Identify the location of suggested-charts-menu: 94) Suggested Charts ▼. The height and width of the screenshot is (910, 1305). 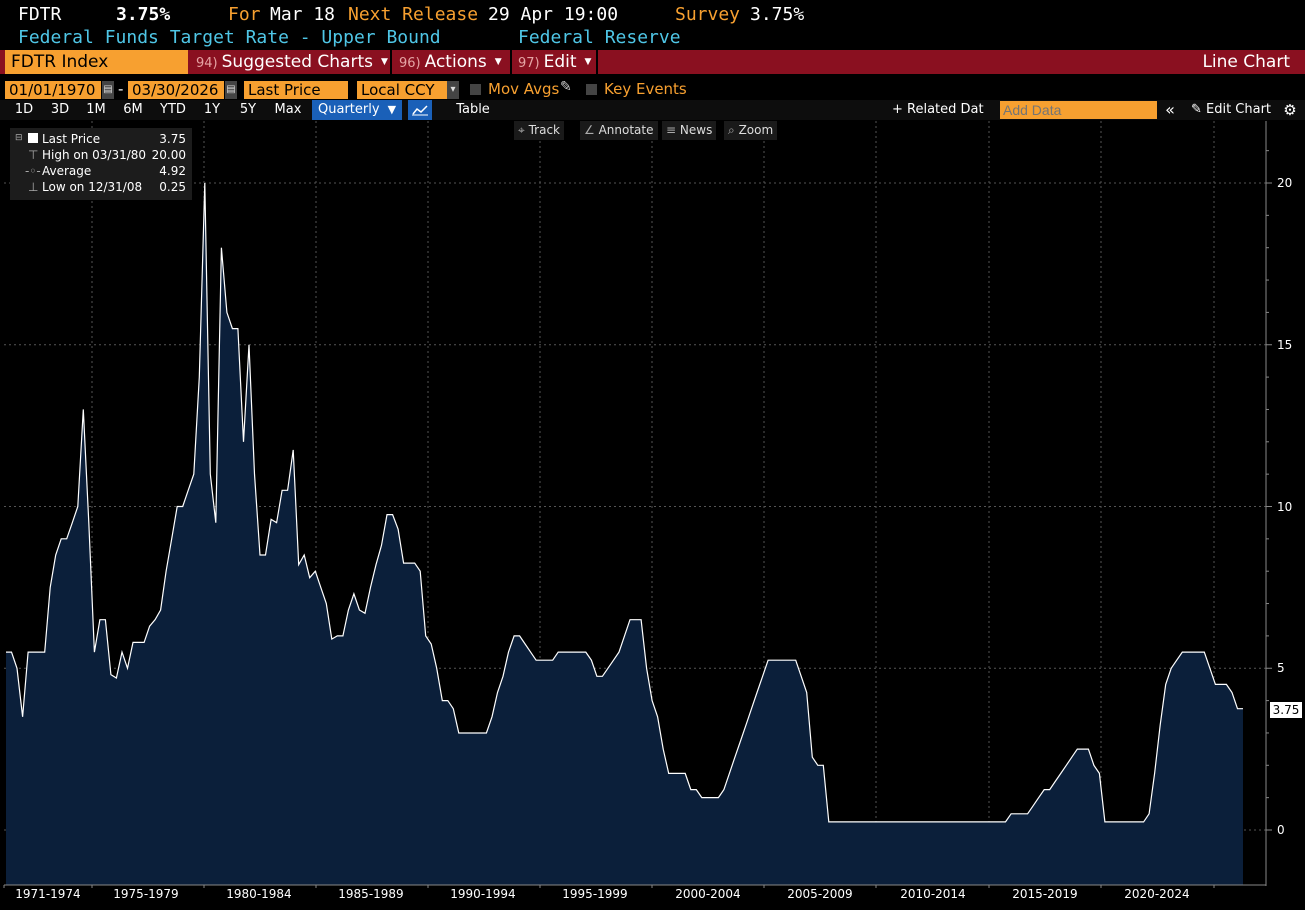
(292, 62).